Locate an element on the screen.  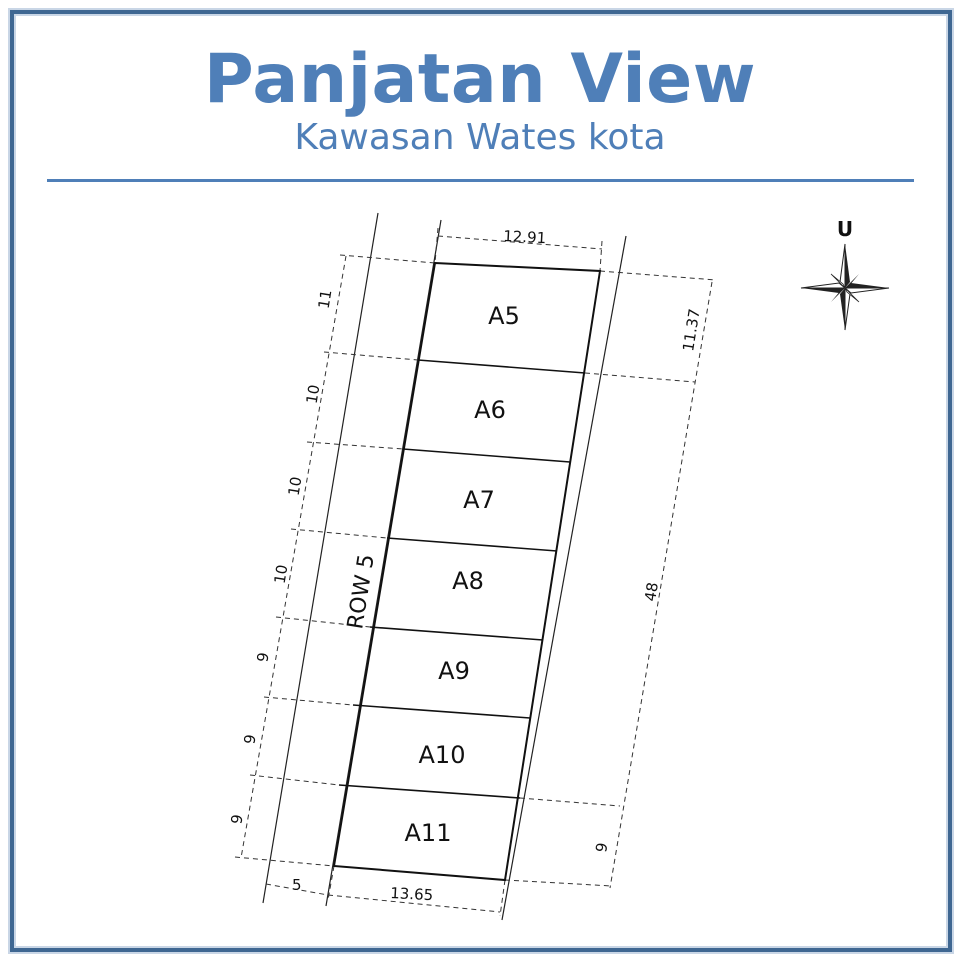
lot-label: A5 is located at coordinates (504, 316).